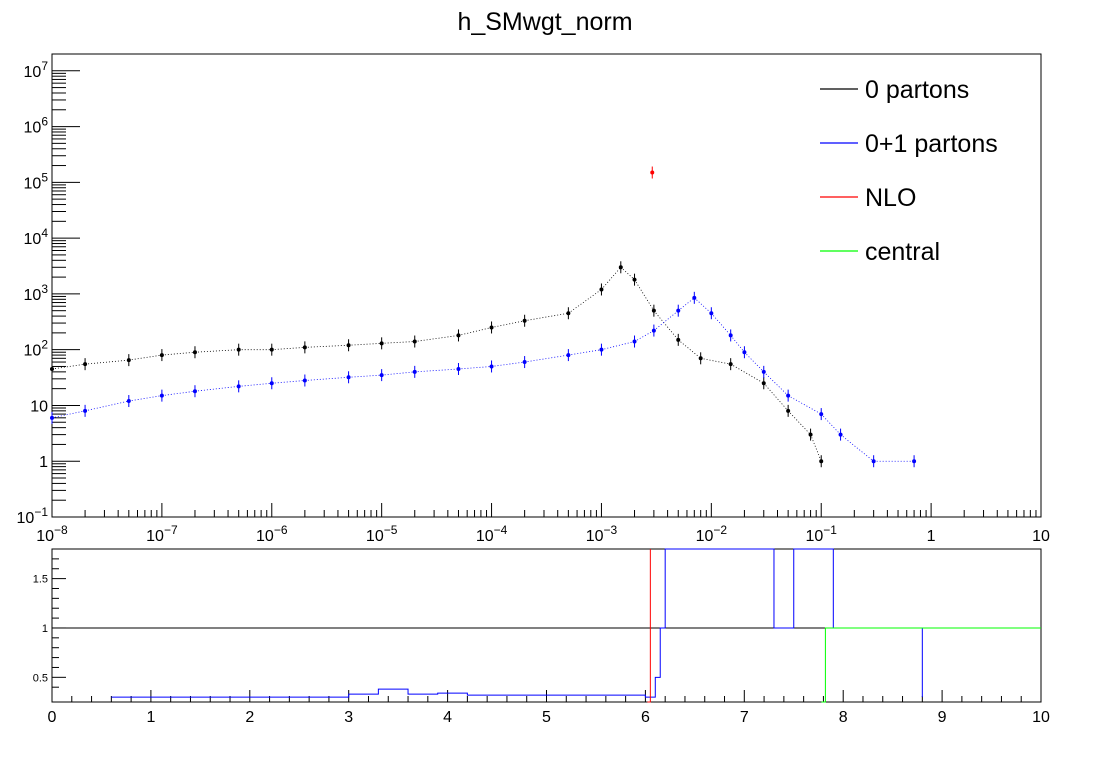 This screenshot has height=772, width=1096. I want to click on y-tick-label: 10², so click(36, 349).